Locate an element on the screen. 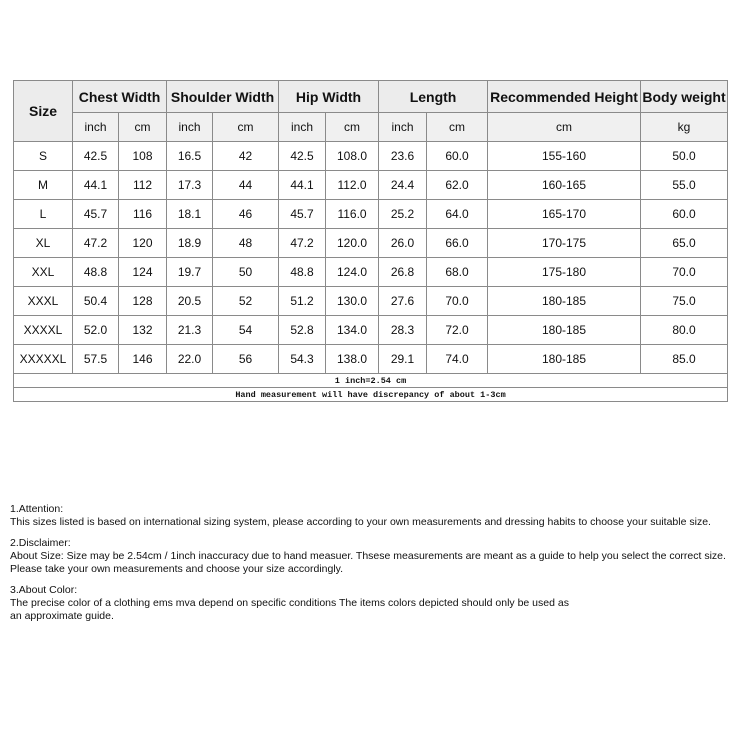 This screenshot has height=750, width=750. unit-cell: kg is located at coordinates (684, 127).